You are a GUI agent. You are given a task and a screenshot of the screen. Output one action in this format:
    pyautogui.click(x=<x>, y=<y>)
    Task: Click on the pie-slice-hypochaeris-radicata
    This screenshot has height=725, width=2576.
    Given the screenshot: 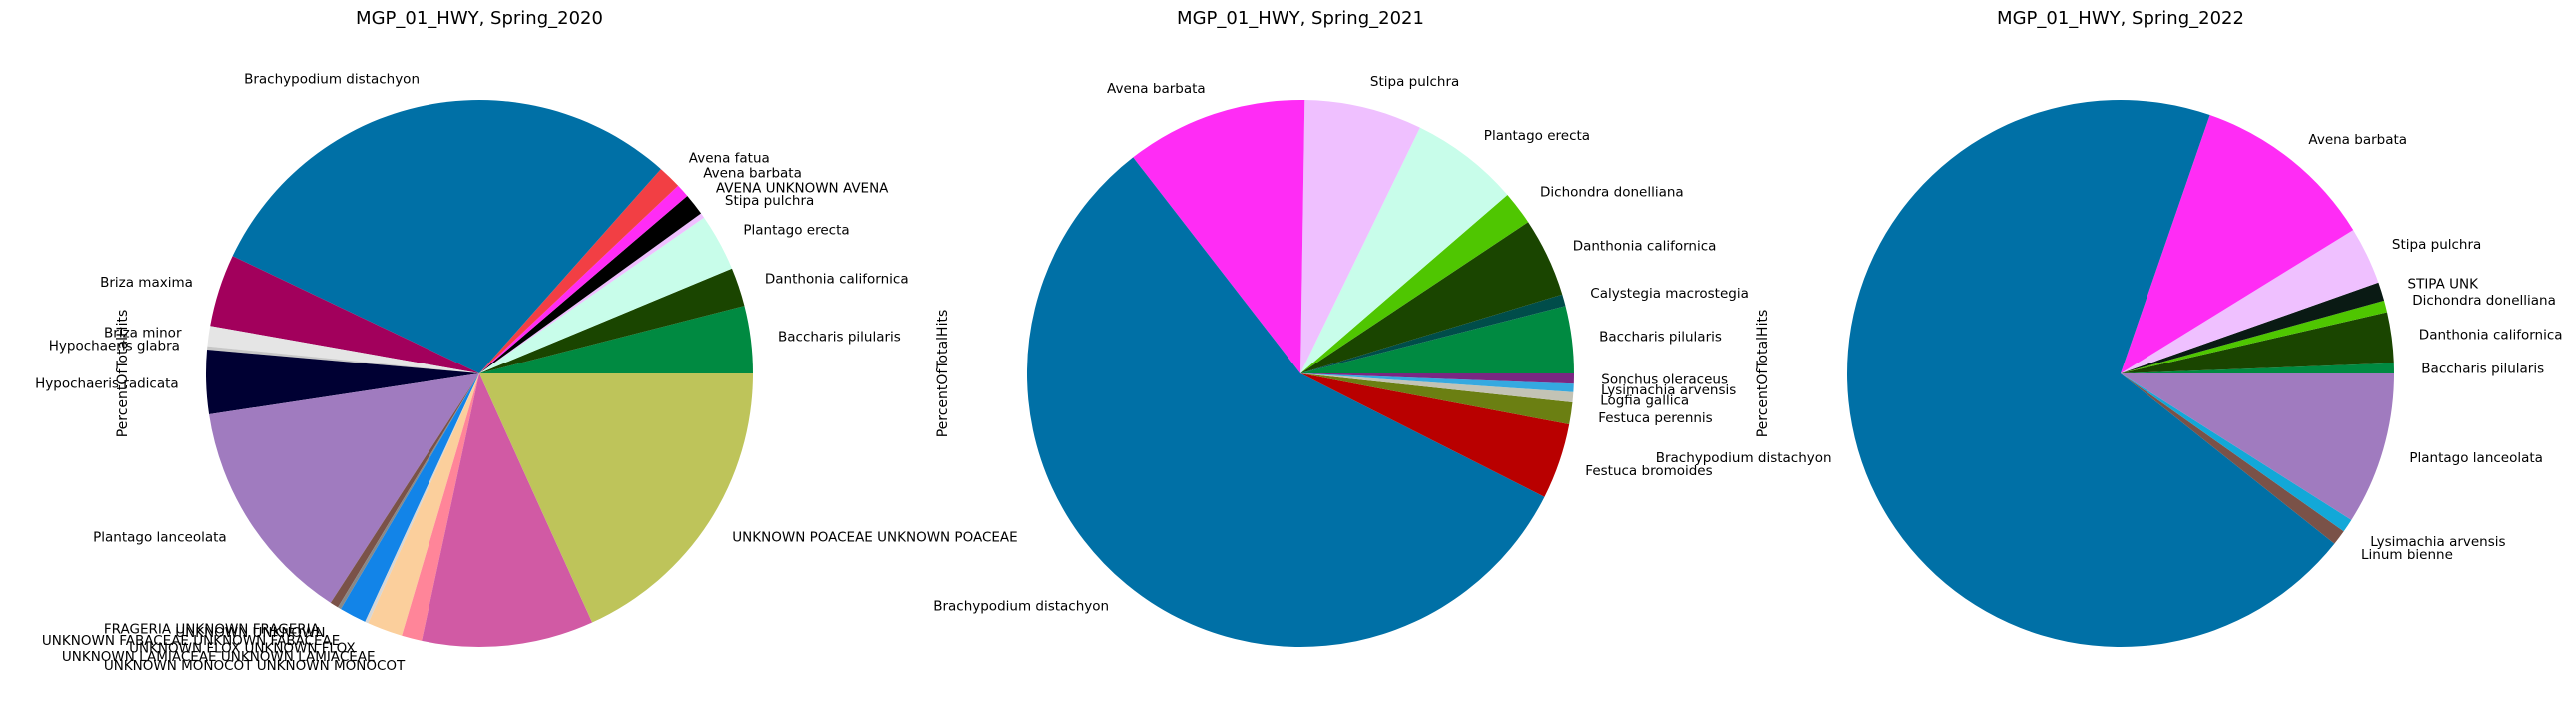 What is the action you would take?
    pyautogui.click(x=342, y=382)
    